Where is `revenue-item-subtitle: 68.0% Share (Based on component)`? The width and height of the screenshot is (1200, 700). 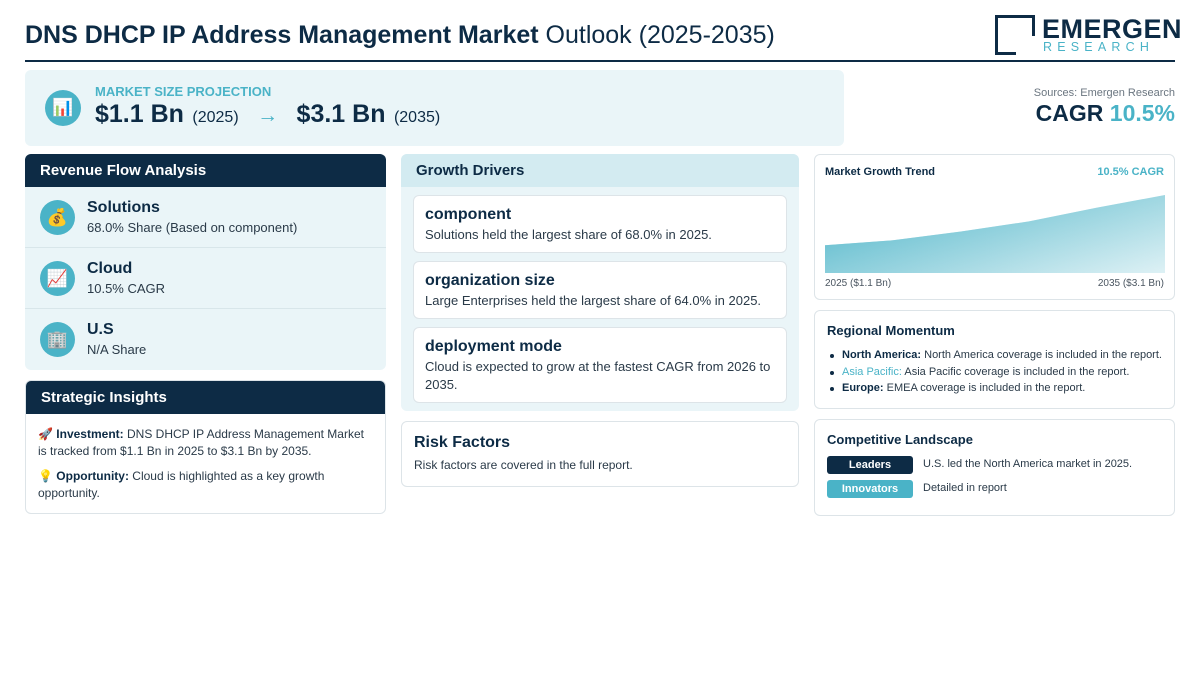 revenue-item-subtitle: 68.0% Share (Based on component) is located at coordinates (192, 227).